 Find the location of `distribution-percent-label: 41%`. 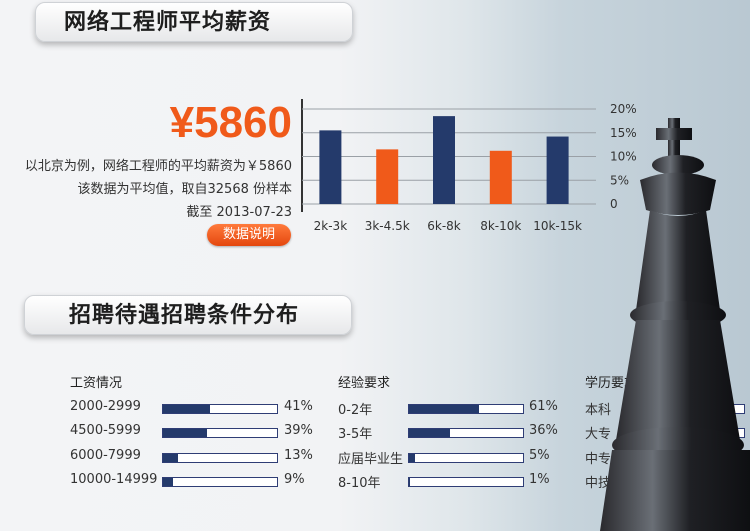

distribution-percent-label: 41% is located at coordinates (298, 406).